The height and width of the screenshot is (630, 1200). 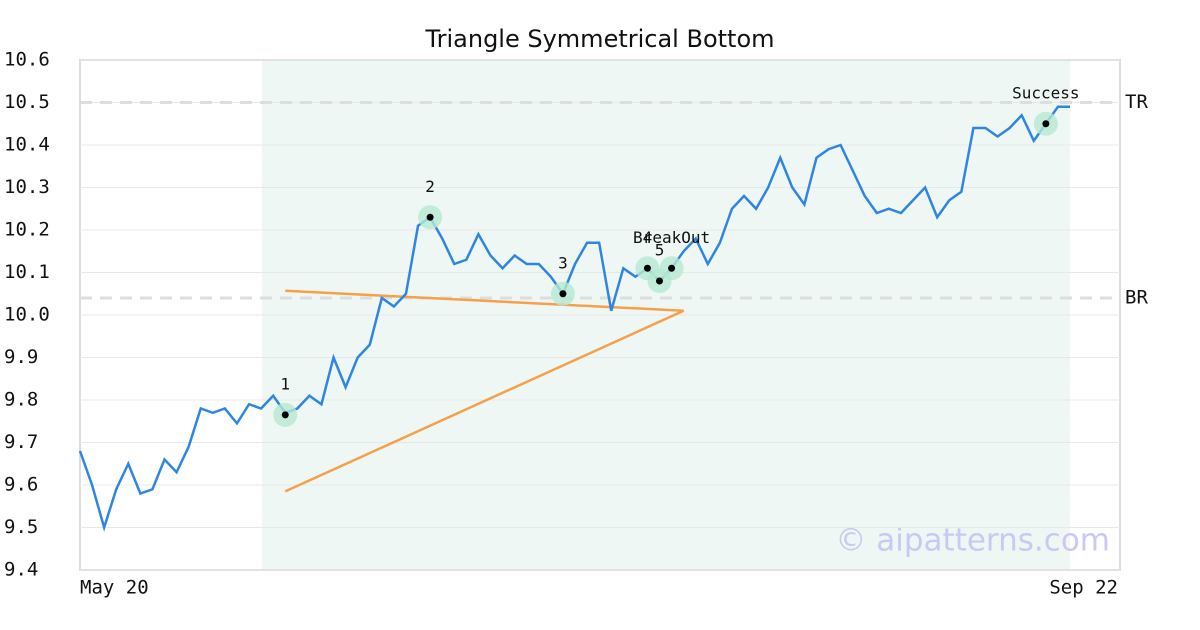 I want to click on x-tick-label: May 20, so click(x=114, y=588).